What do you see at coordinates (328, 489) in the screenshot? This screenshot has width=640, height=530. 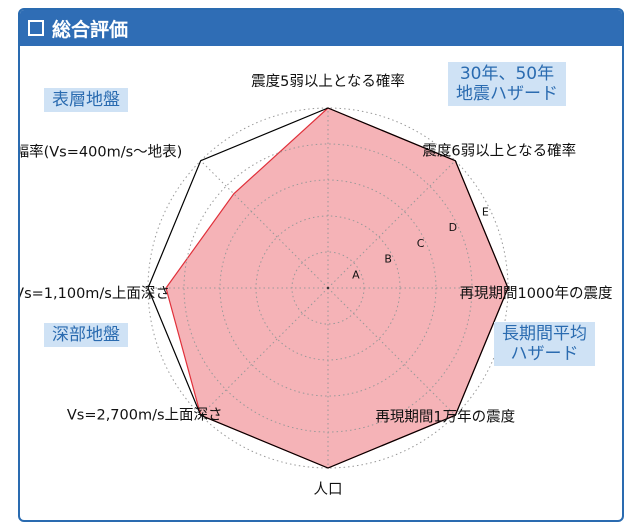 I see `axis-label: 人口` at bounding box center [328, 489].